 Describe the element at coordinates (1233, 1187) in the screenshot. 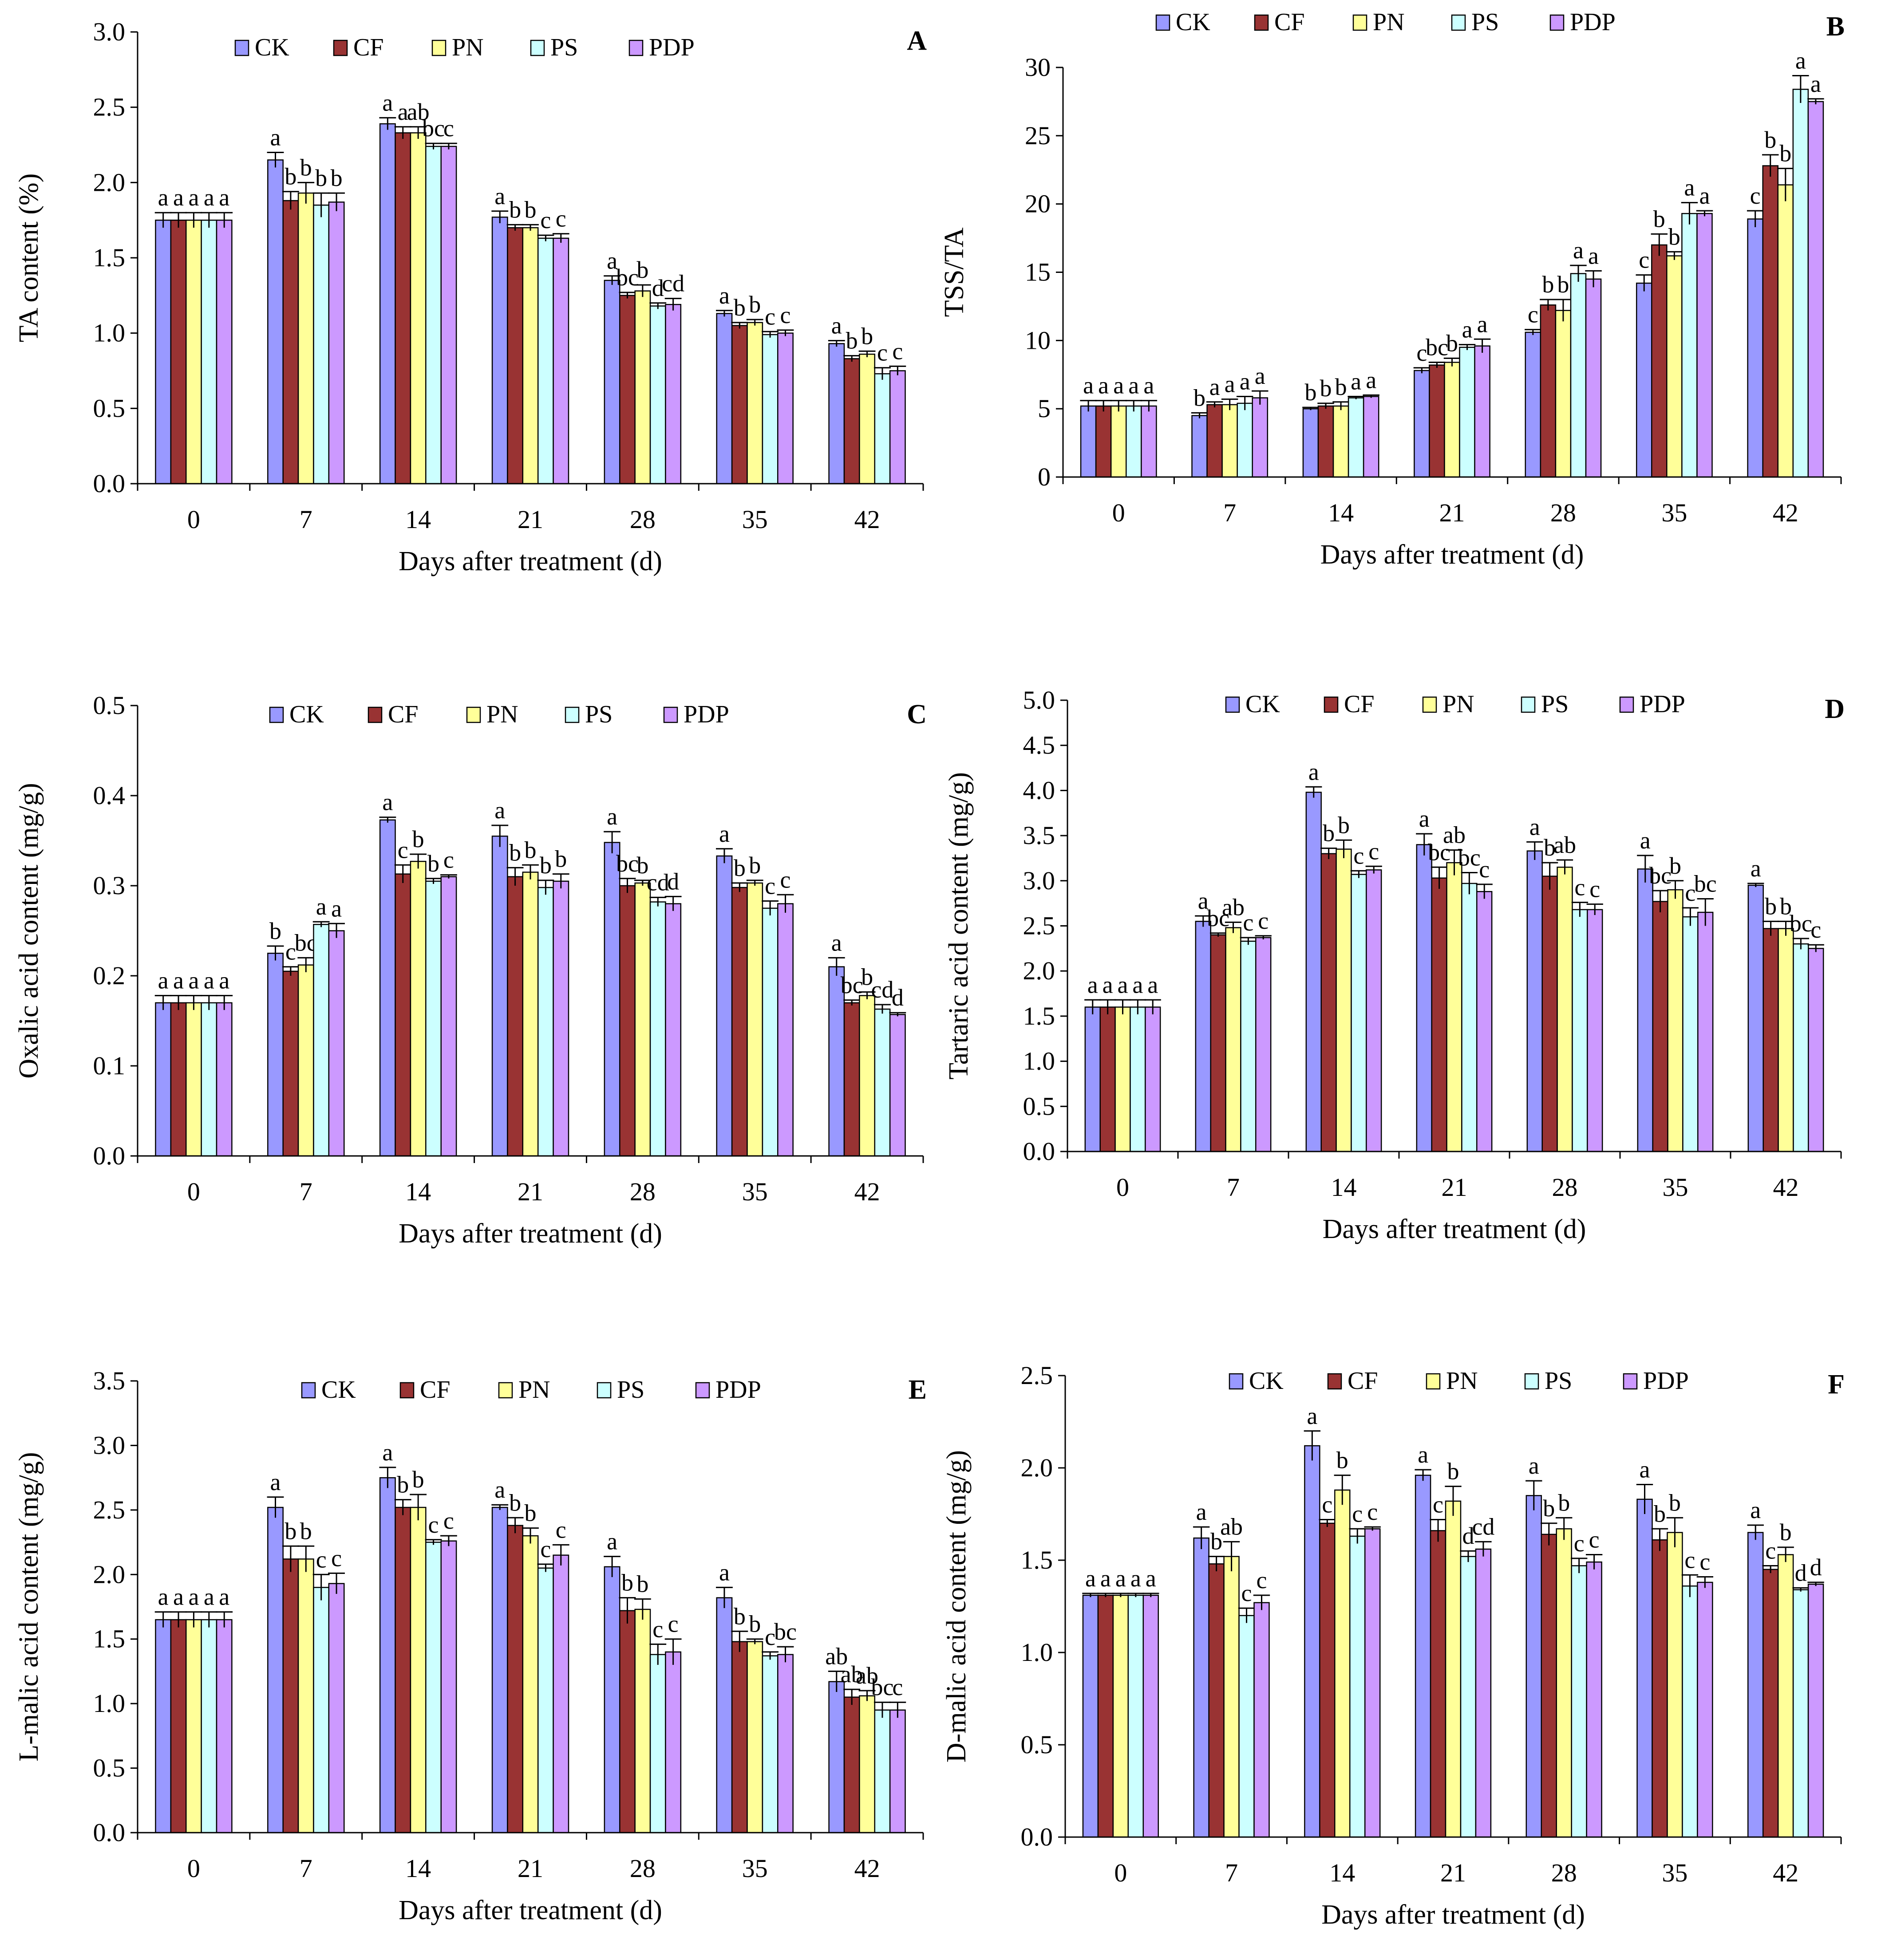

I see `x-tick-label: 7` at that location.